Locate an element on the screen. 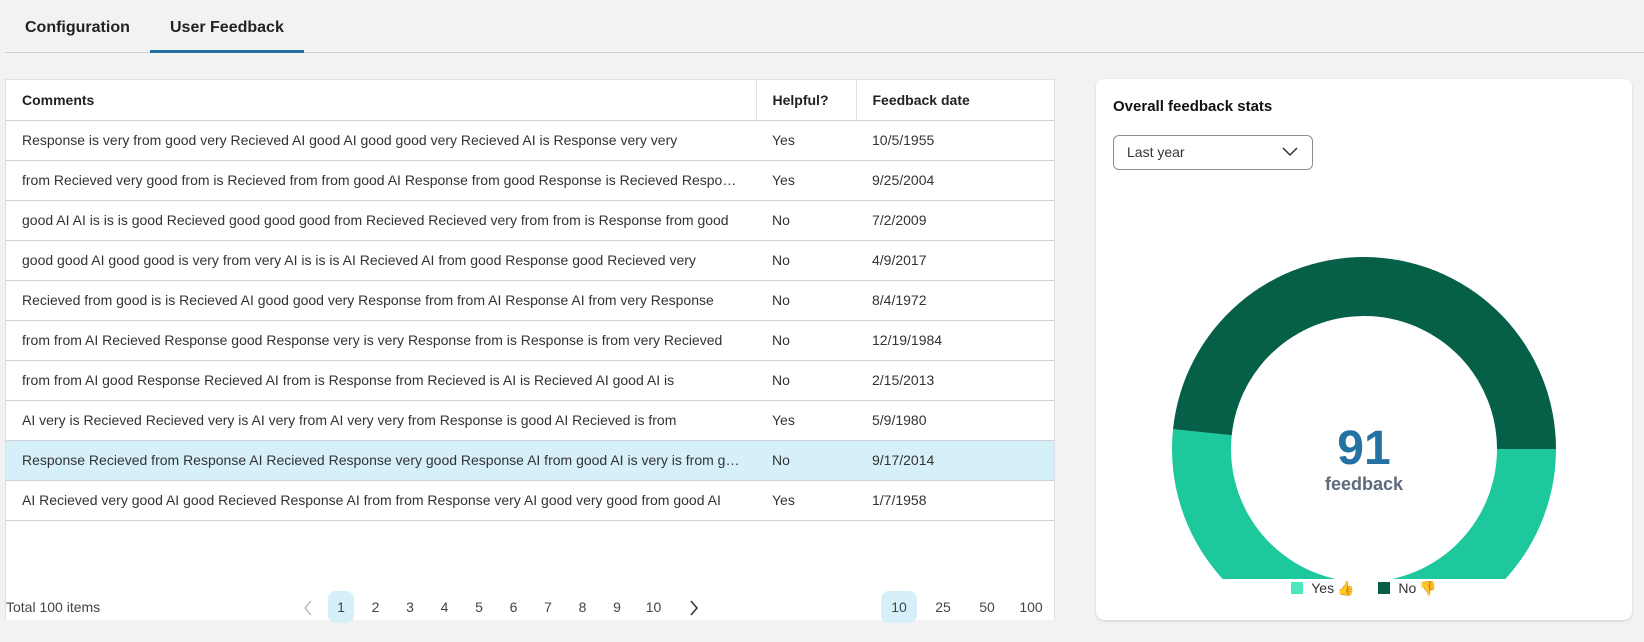 The width and height of the screenshot is (1644, 642). legend-yes-label: Yes is located at coordinates (1323, 588).